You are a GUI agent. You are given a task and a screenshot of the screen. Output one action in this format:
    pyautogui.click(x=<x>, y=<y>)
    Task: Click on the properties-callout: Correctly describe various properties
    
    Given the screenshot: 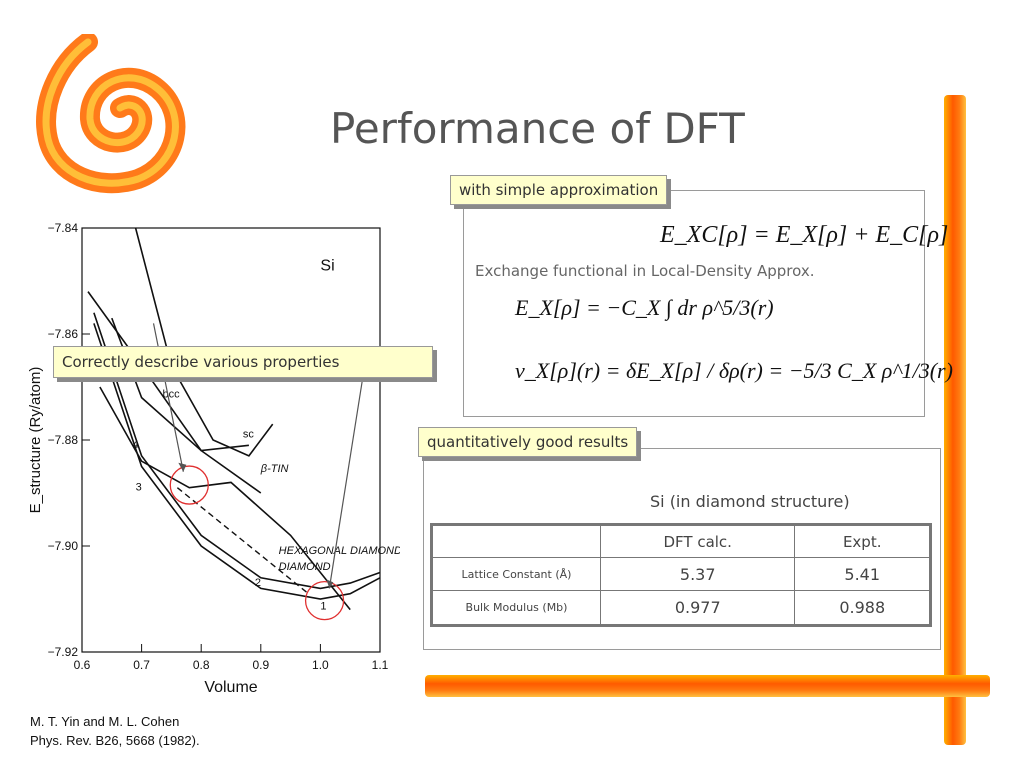 What is the action you would take?
    pyautogui.click(x=243, y=362)
    